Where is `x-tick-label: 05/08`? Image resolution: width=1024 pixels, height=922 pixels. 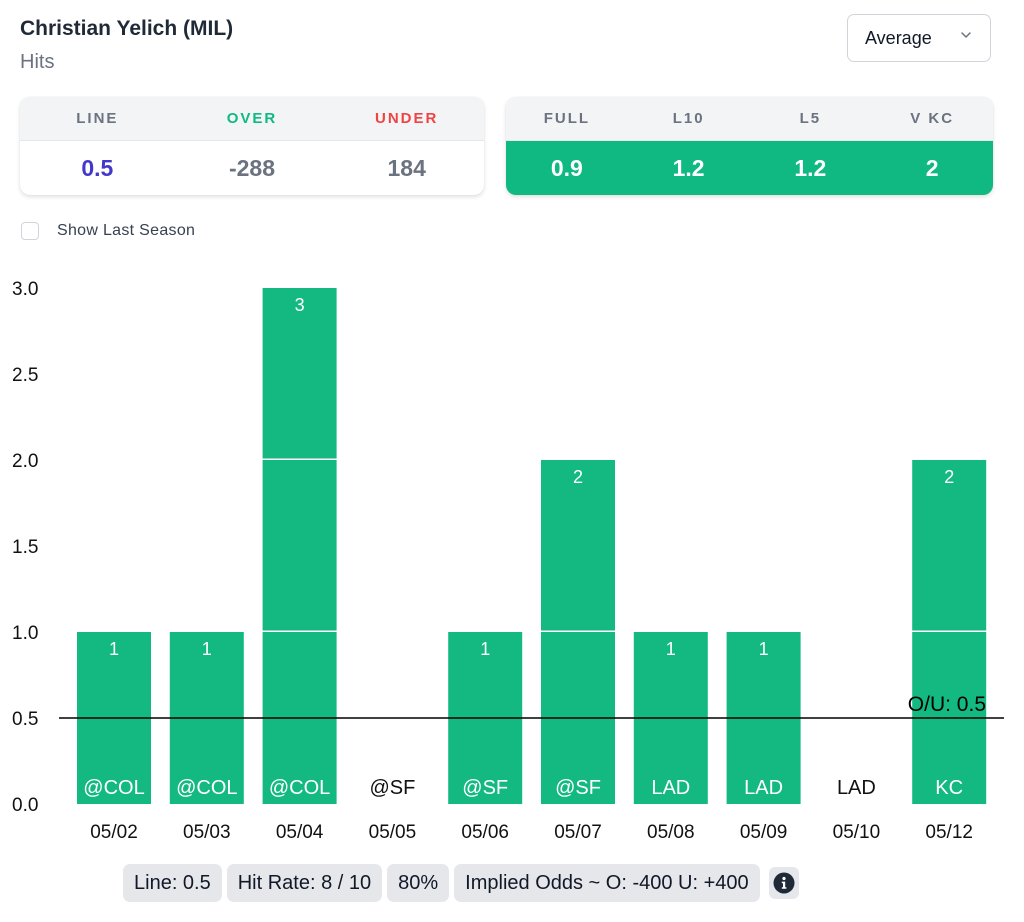
x-tick-label: 05/08 is located at coordinates (671, 832).